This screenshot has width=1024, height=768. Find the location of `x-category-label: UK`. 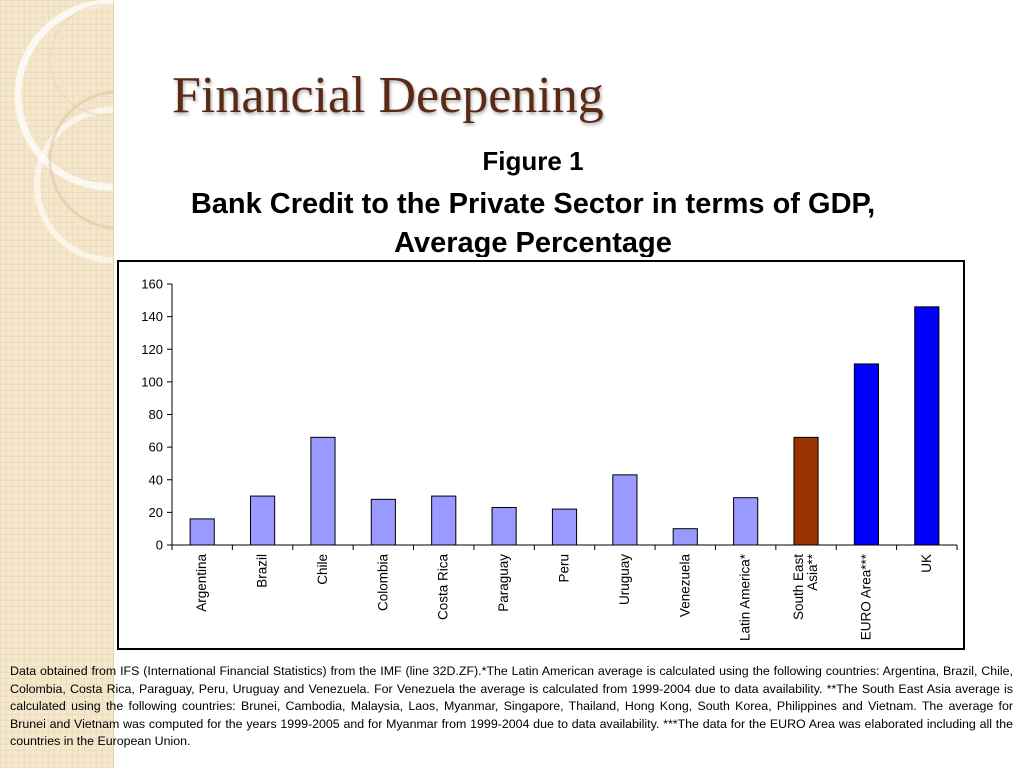

x-category-label: UK is located at coordinates (926, 563).